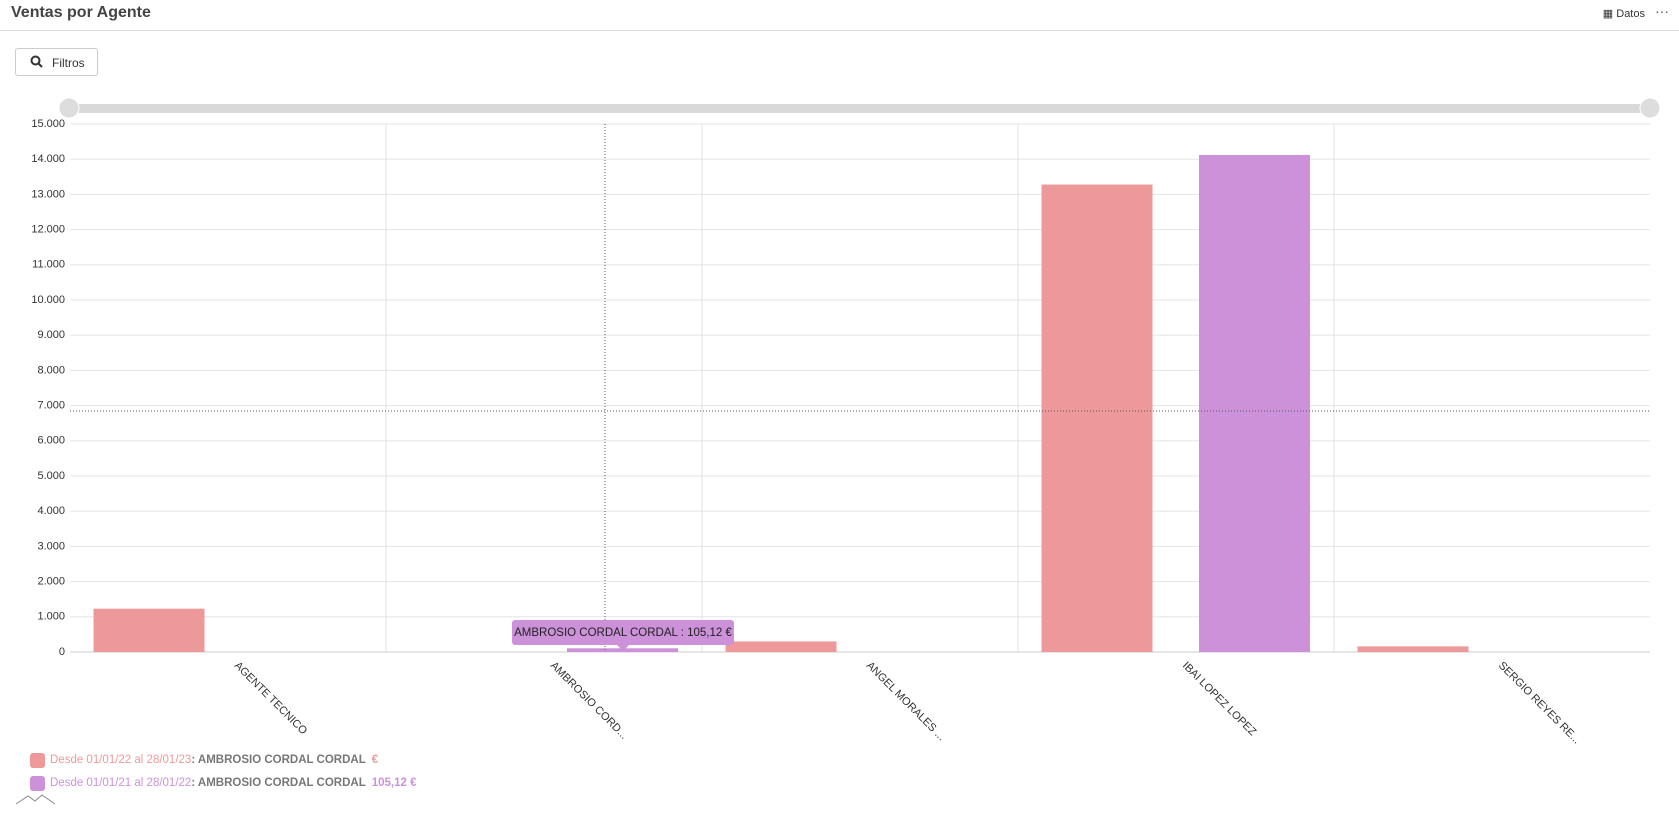  What do you see at coordinates (48, 265) in the screenshot?
I see `y-tick-label: 11.000` at bounding box center [48, 265].